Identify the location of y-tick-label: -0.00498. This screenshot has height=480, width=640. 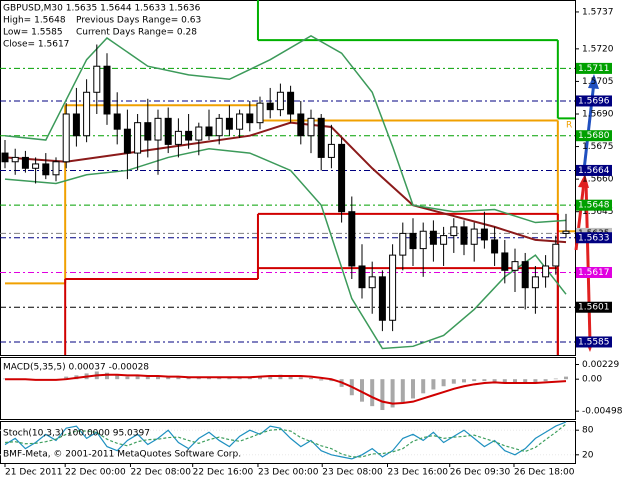
(602, 412).